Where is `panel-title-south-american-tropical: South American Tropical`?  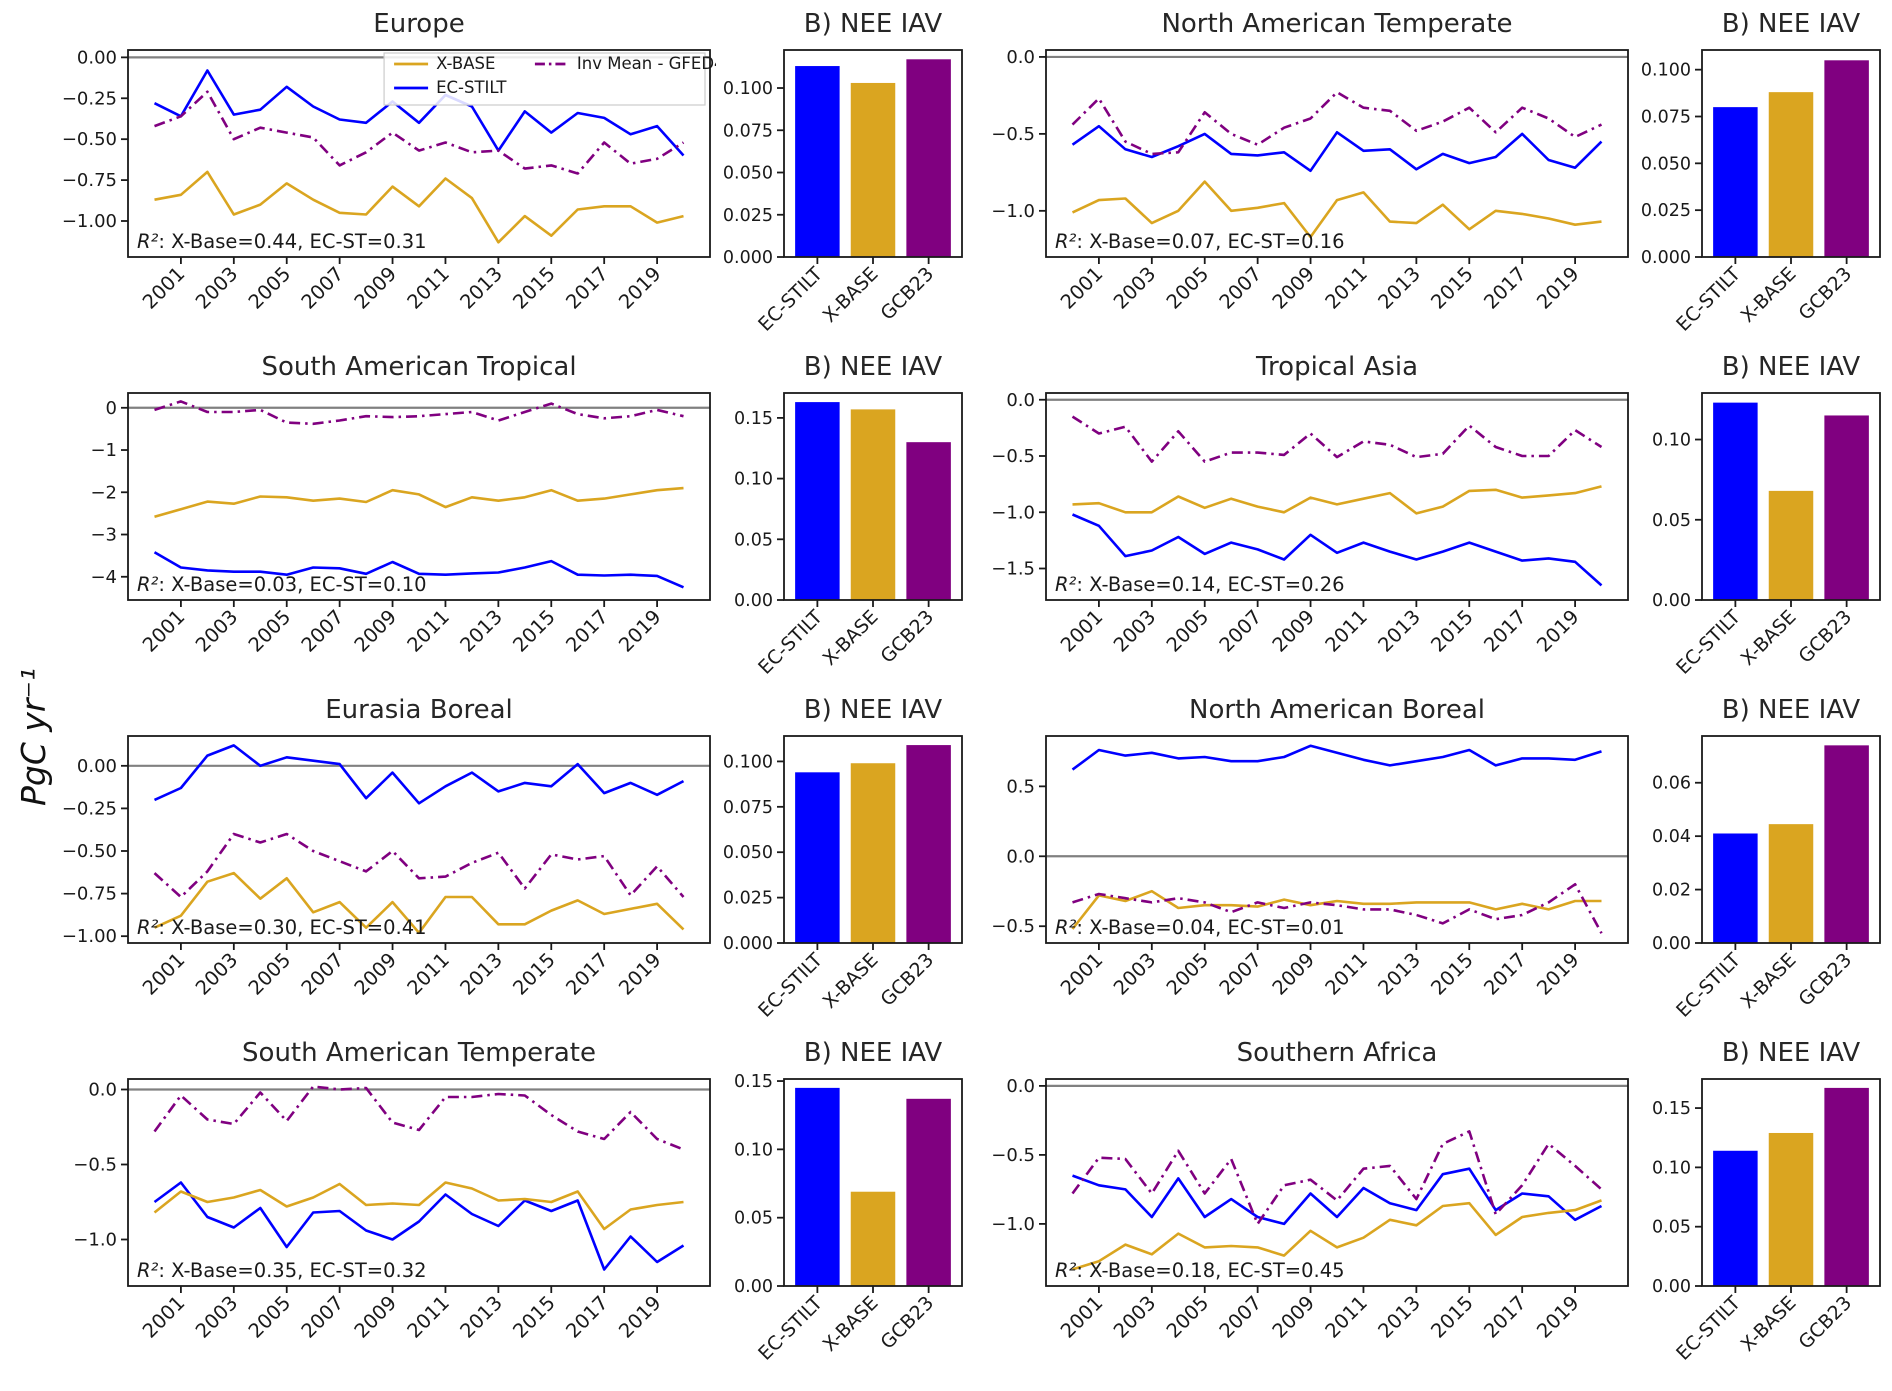
panel-title-south-american-tropical: South American Tropical is located at coordinates (419, 367).